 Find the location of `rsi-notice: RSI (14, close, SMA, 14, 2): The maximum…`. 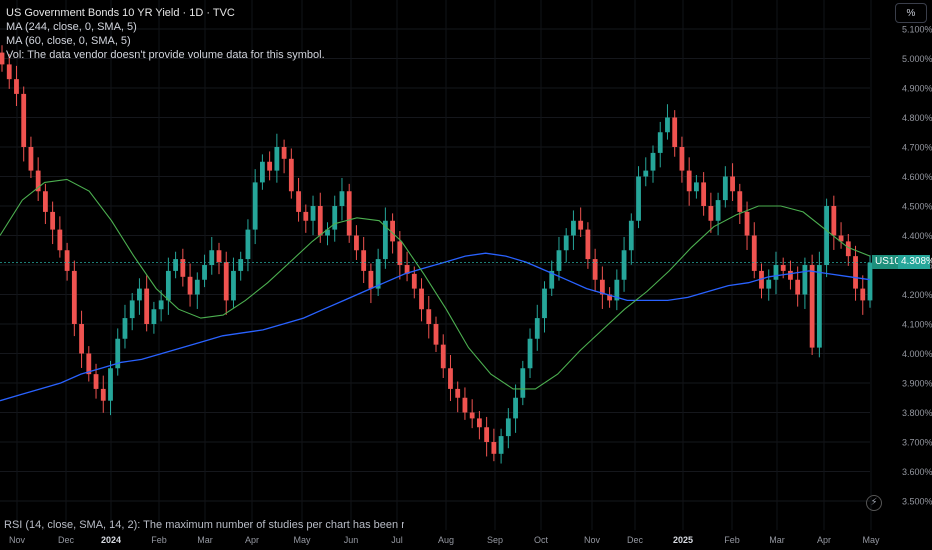

rsi-notice: RSI (14, close, SMA, 14, 2): The maximum… is located at coordinates (204, 525).